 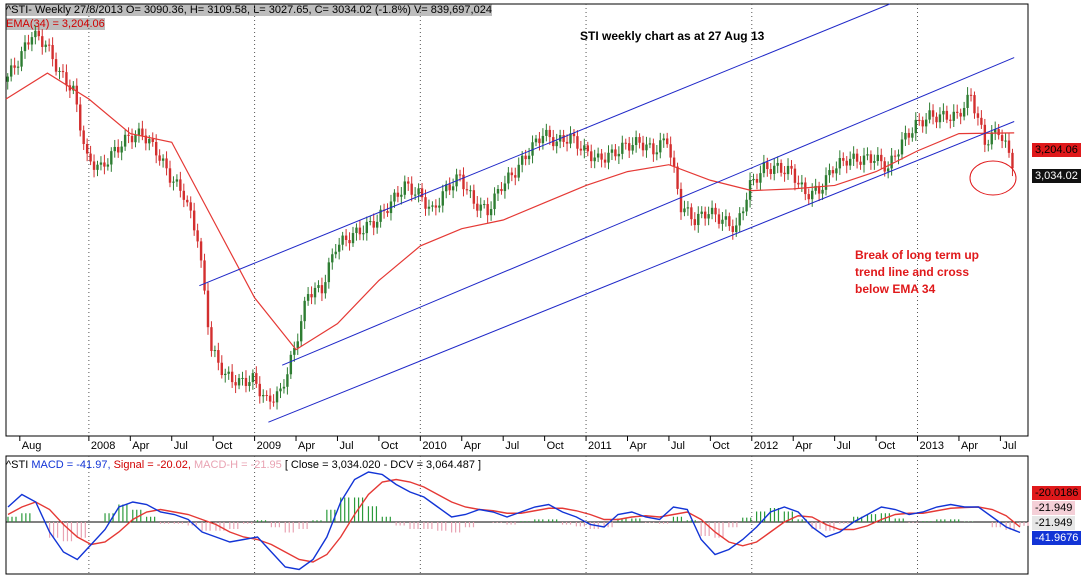 I want to click on macd-tag: -41.9676, so click(x=1057, y=538).